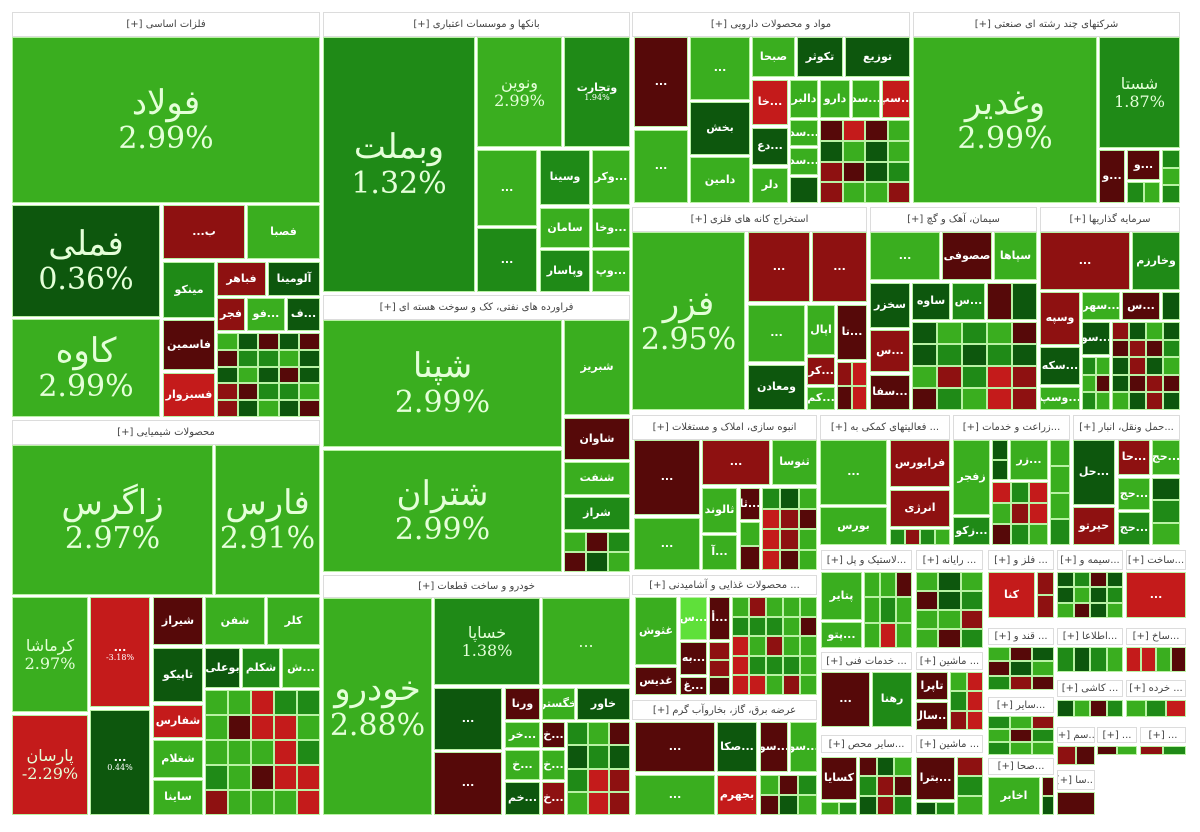 This screenshot has height=832, width=1200. I want to click on stock-tile: شستا 1.87%, so click(1139, 92).